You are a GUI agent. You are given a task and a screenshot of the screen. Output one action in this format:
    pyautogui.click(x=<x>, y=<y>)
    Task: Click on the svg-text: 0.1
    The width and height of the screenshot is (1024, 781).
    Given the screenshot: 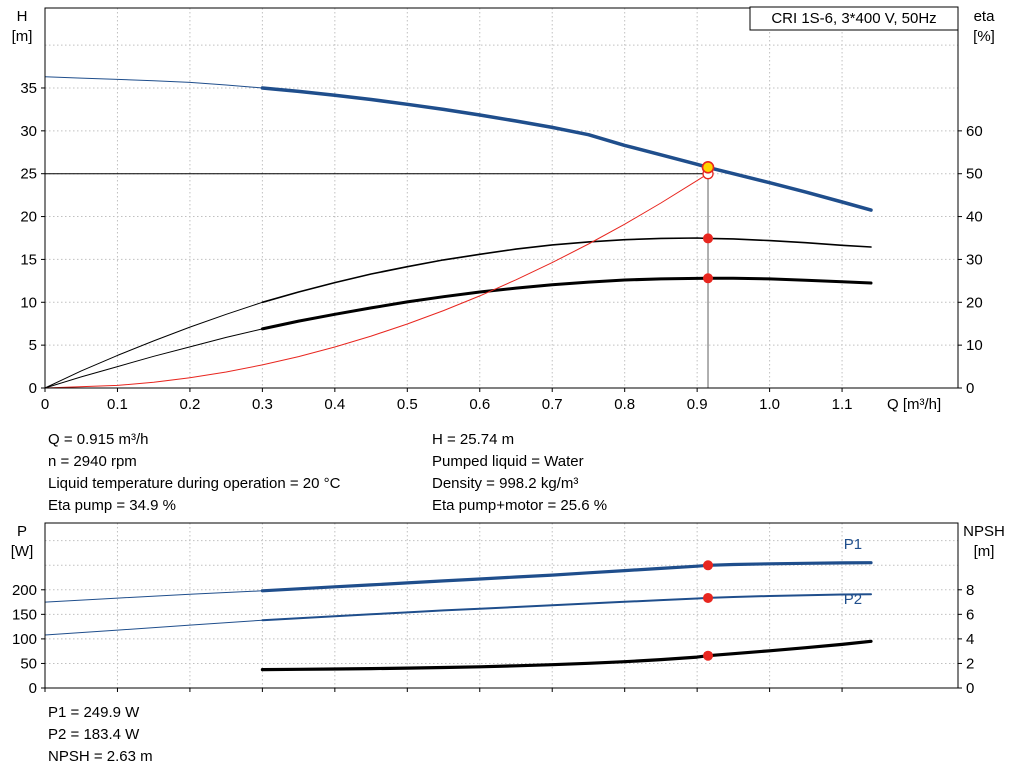 What is the action you would take?
    pyautogui.click(x=117, y=404)
    